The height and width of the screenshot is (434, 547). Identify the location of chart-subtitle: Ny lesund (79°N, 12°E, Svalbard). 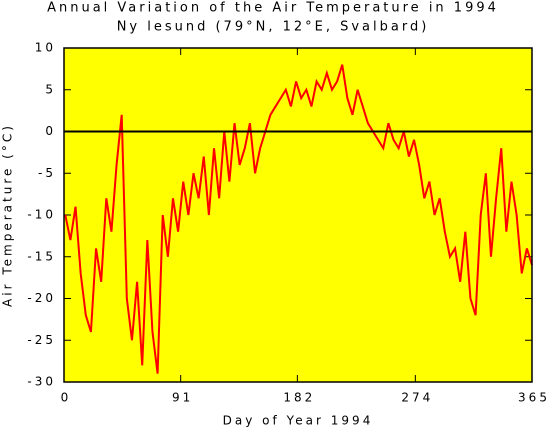
(273, 27).